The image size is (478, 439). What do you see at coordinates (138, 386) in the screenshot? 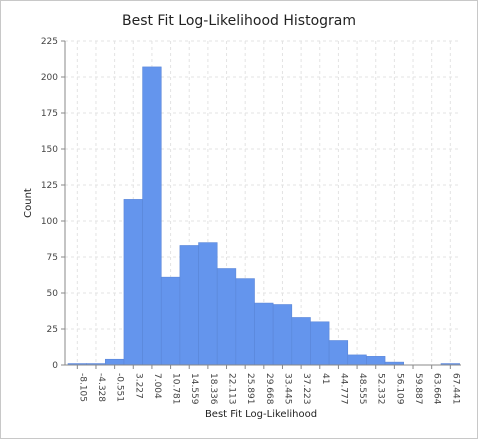
I see `x-tick-label: 3.227` at bounding box center [138, 386].